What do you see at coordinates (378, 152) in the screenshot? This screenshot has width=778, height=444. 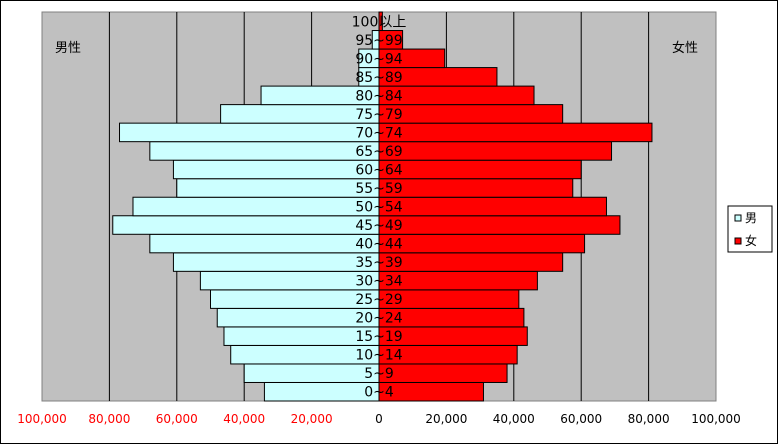 I see `category-label: 65~69` at bounding box center [378, 152].